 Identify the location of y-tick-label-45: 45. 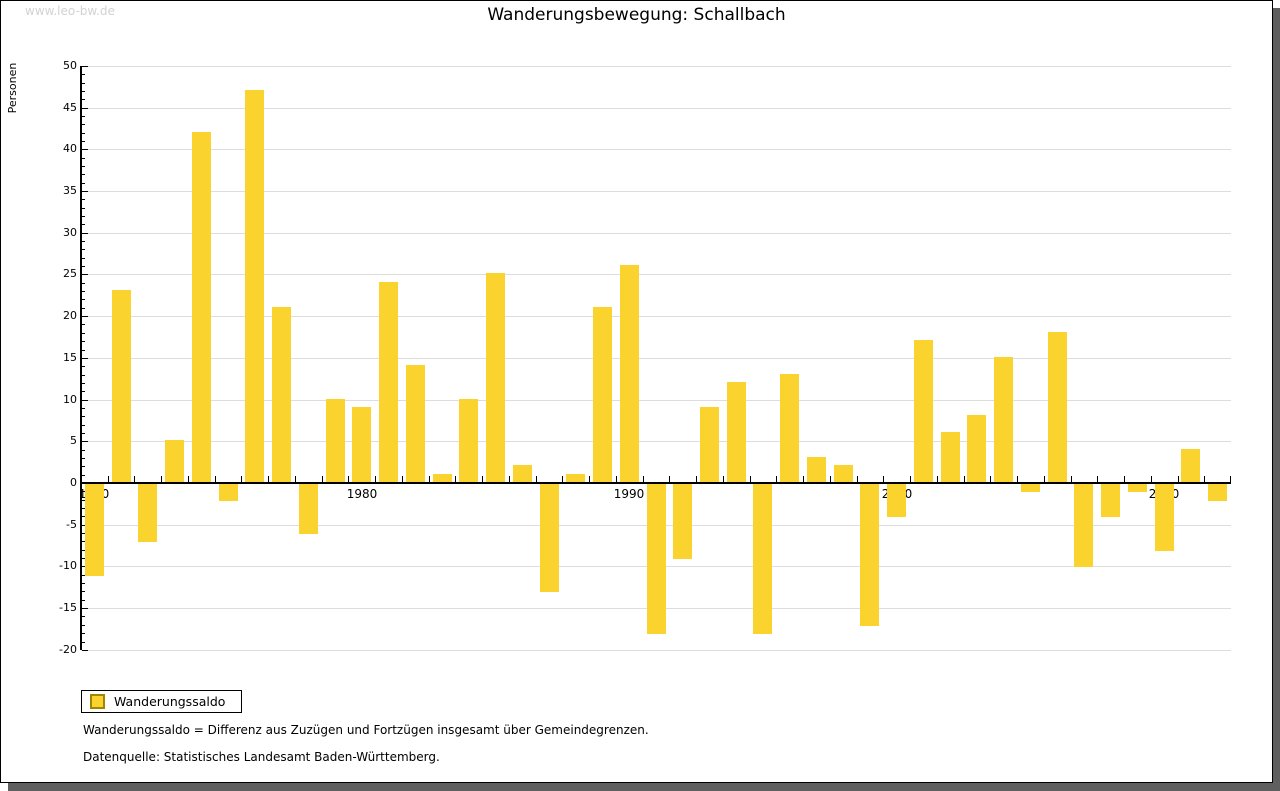
(70, 107).